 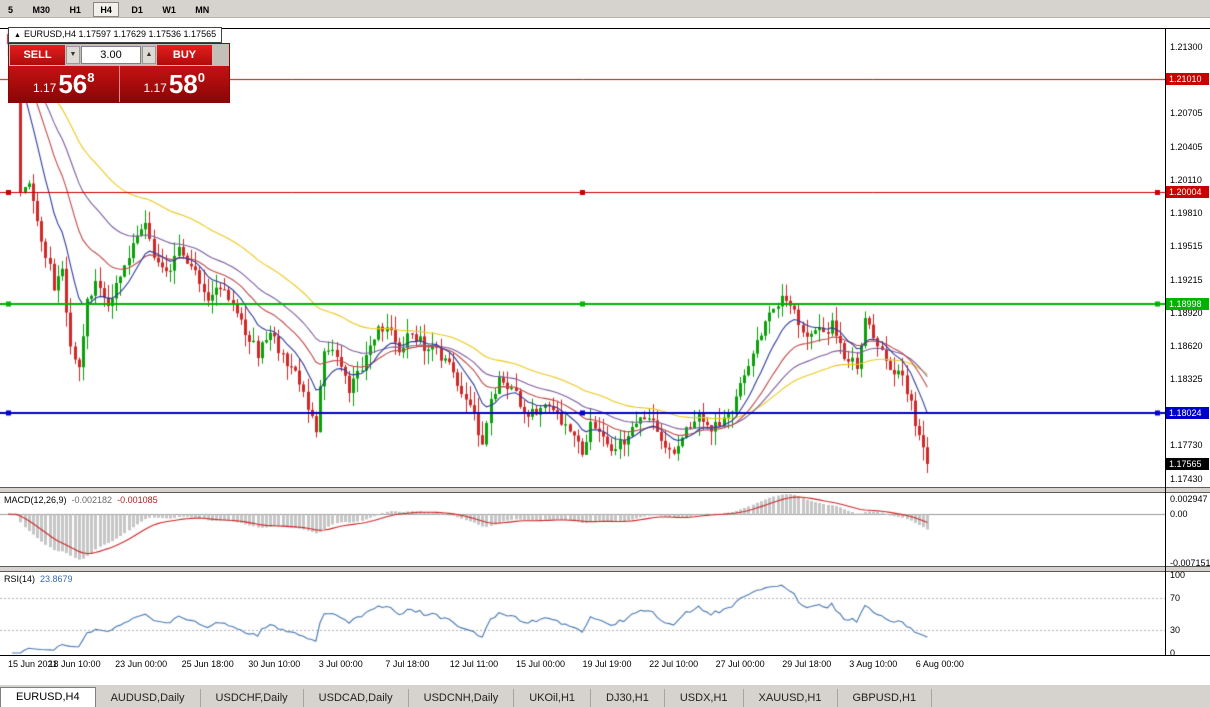 I want to click on trade-prices-row: 1.17 56 8 1.17 58 0, so click(x=119, y=84).